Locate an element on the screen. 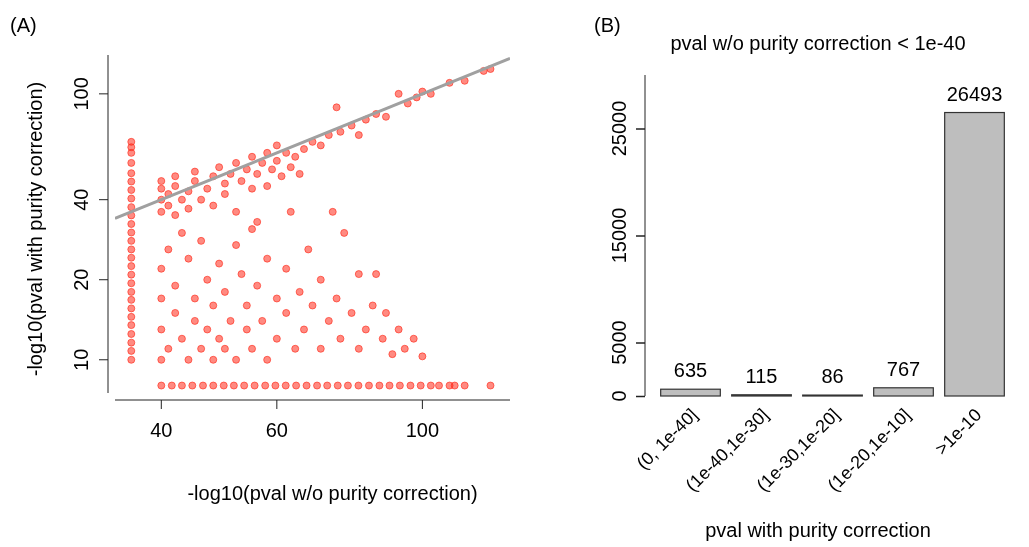 The image size is (1029, 547). y-tick-label: 15000 is located at coordinates (619, 235).